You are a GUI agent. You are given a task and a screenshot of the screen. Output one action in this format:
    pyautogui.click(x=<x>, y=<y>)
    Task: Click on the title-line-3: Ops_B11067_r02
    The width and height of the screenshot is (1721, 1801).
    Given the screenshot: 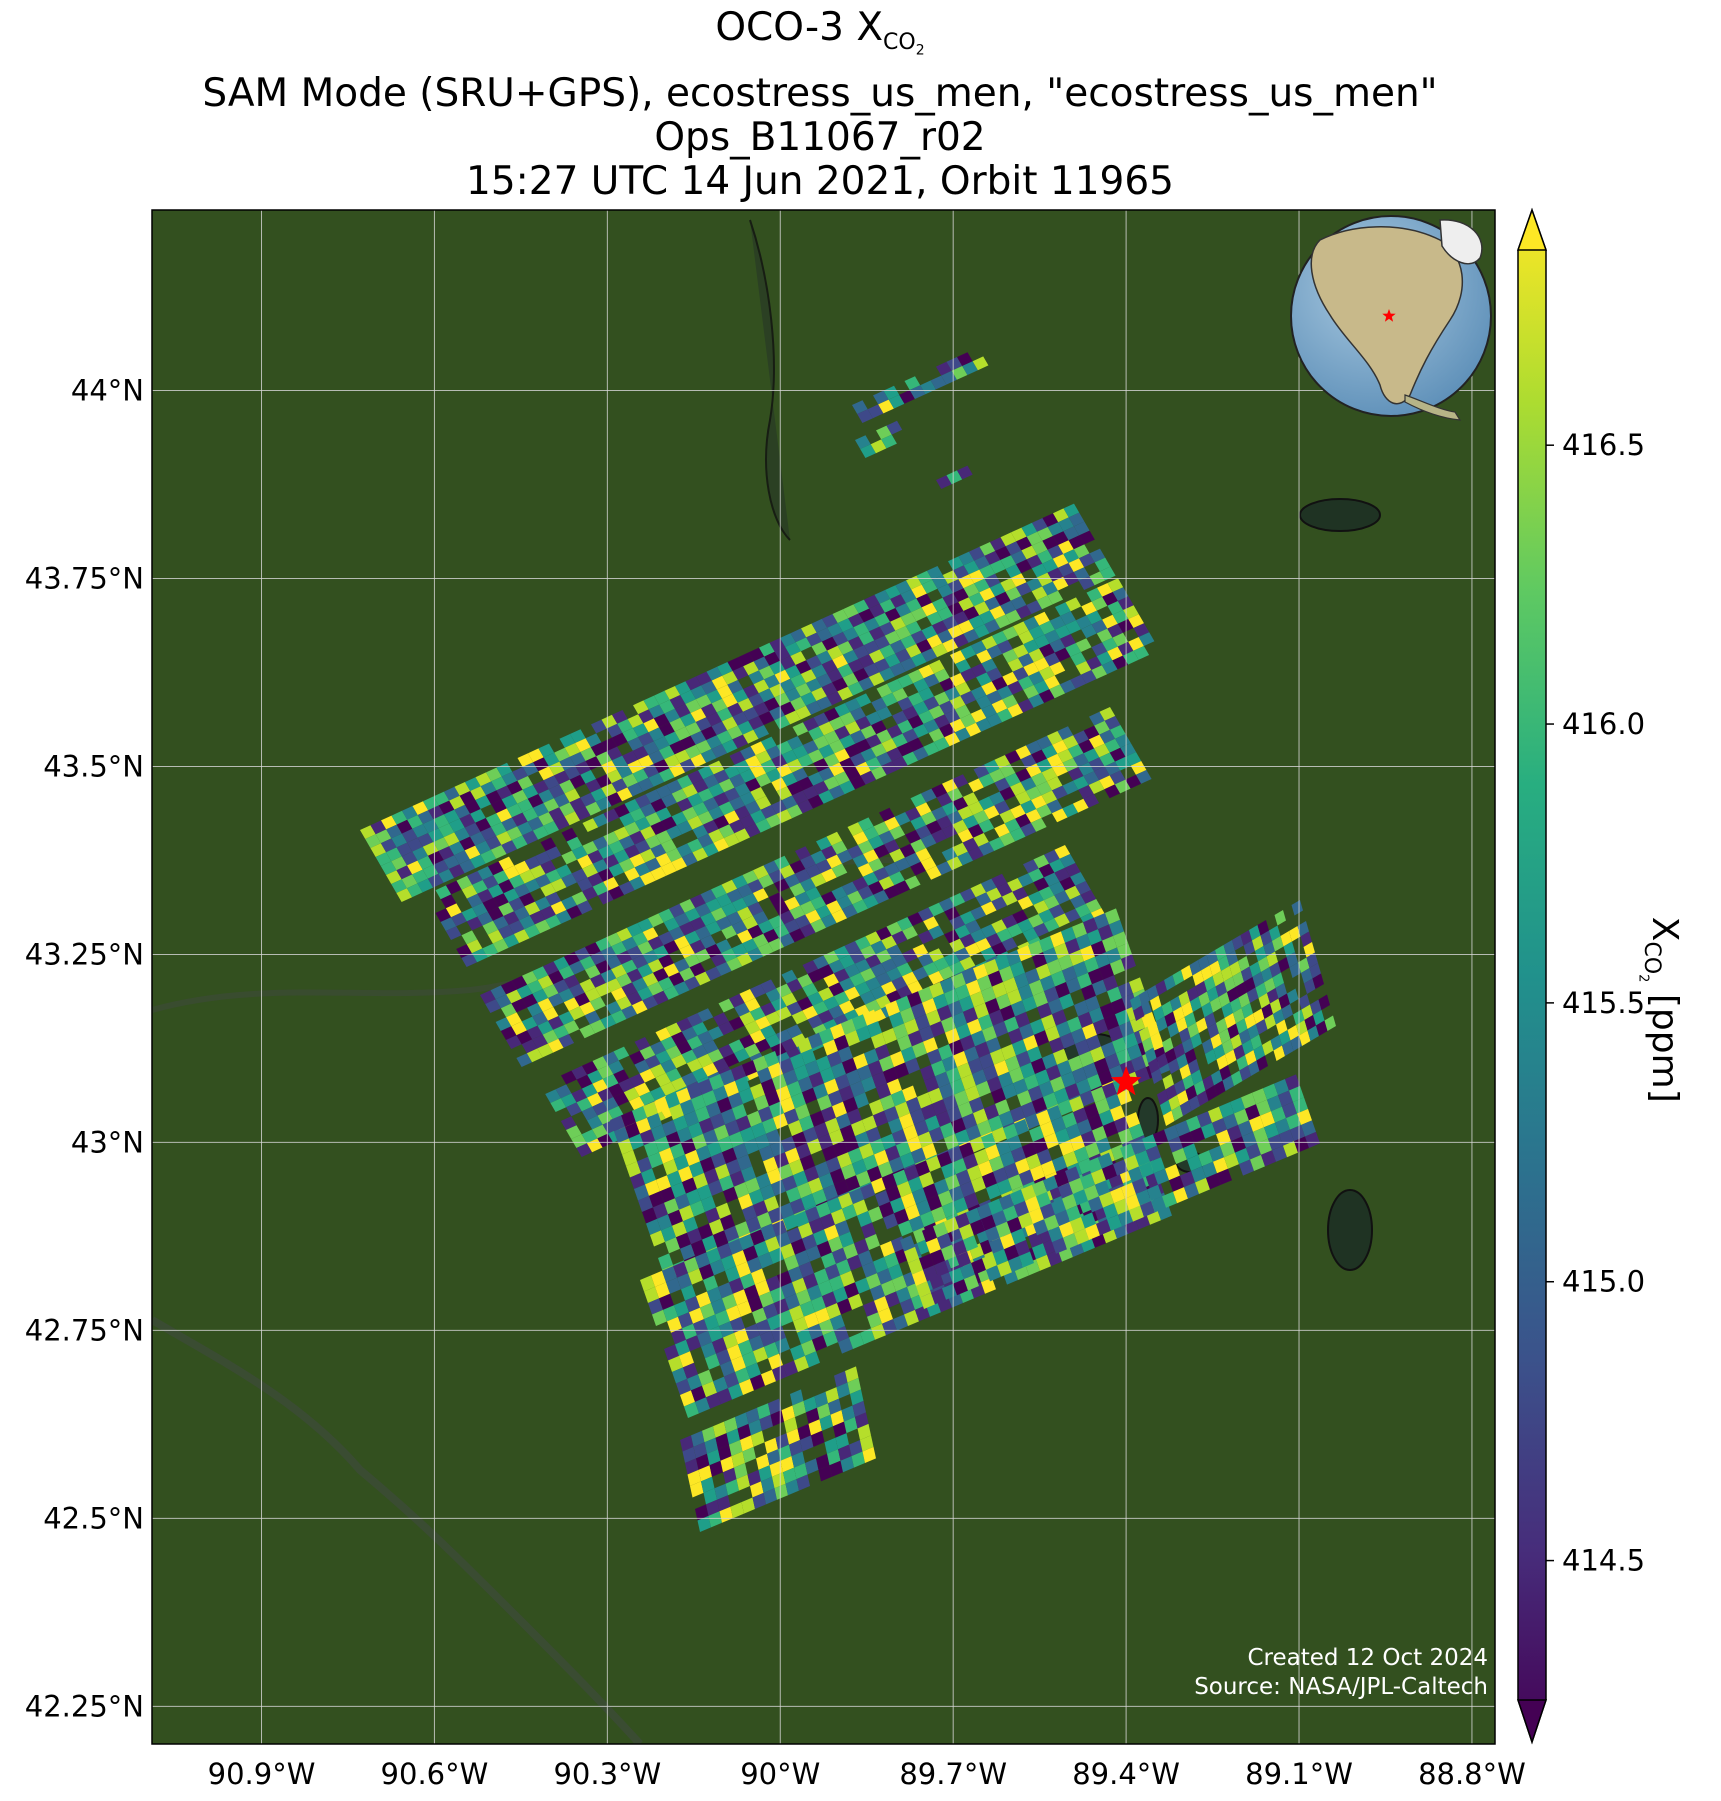 What is the action you would take?
    pyautogui.click(x=820, y=138)
    